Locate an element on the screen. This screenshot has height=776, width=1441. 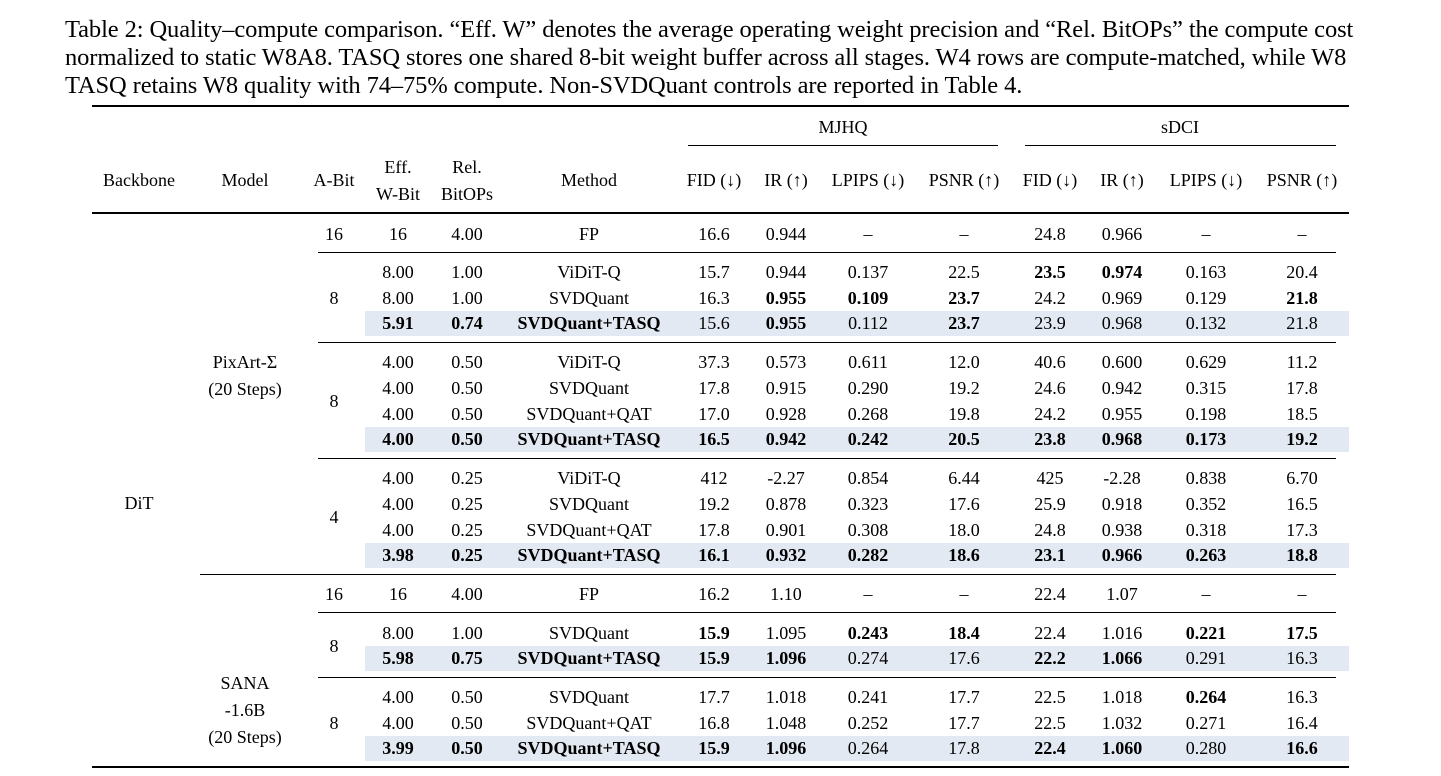
cell-mjhq-lpips: 0.282 is located at coordinates (868, 555).